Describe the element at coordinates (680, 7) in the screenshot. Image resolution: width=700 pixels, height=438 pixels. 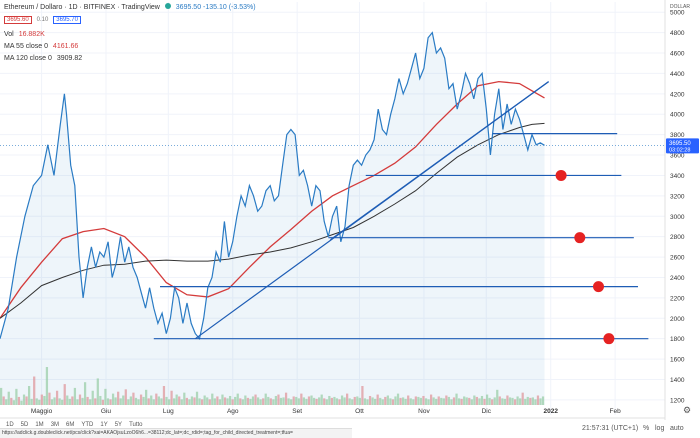
I see `currency-label: DOLLAR` at that location.